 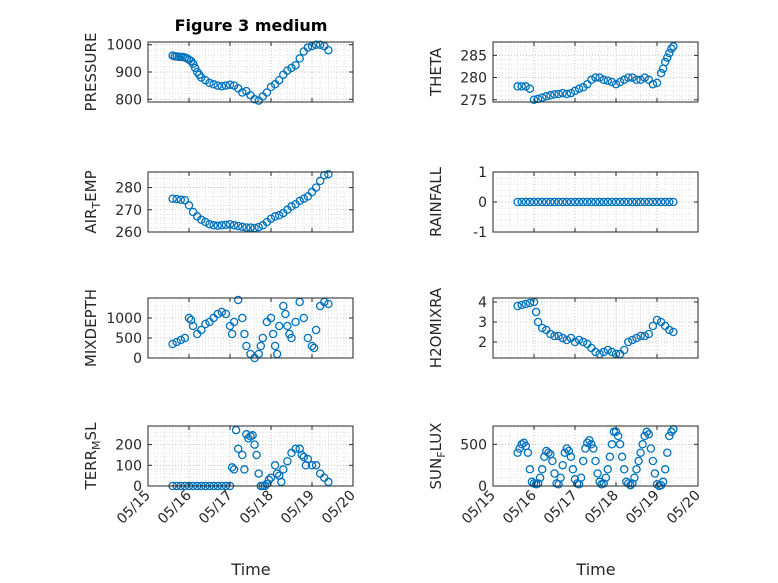 What do you see at coordinates (482, 323) in the screenshot?
I see `y-tick-label: 3` at bounding box center [482, 323].